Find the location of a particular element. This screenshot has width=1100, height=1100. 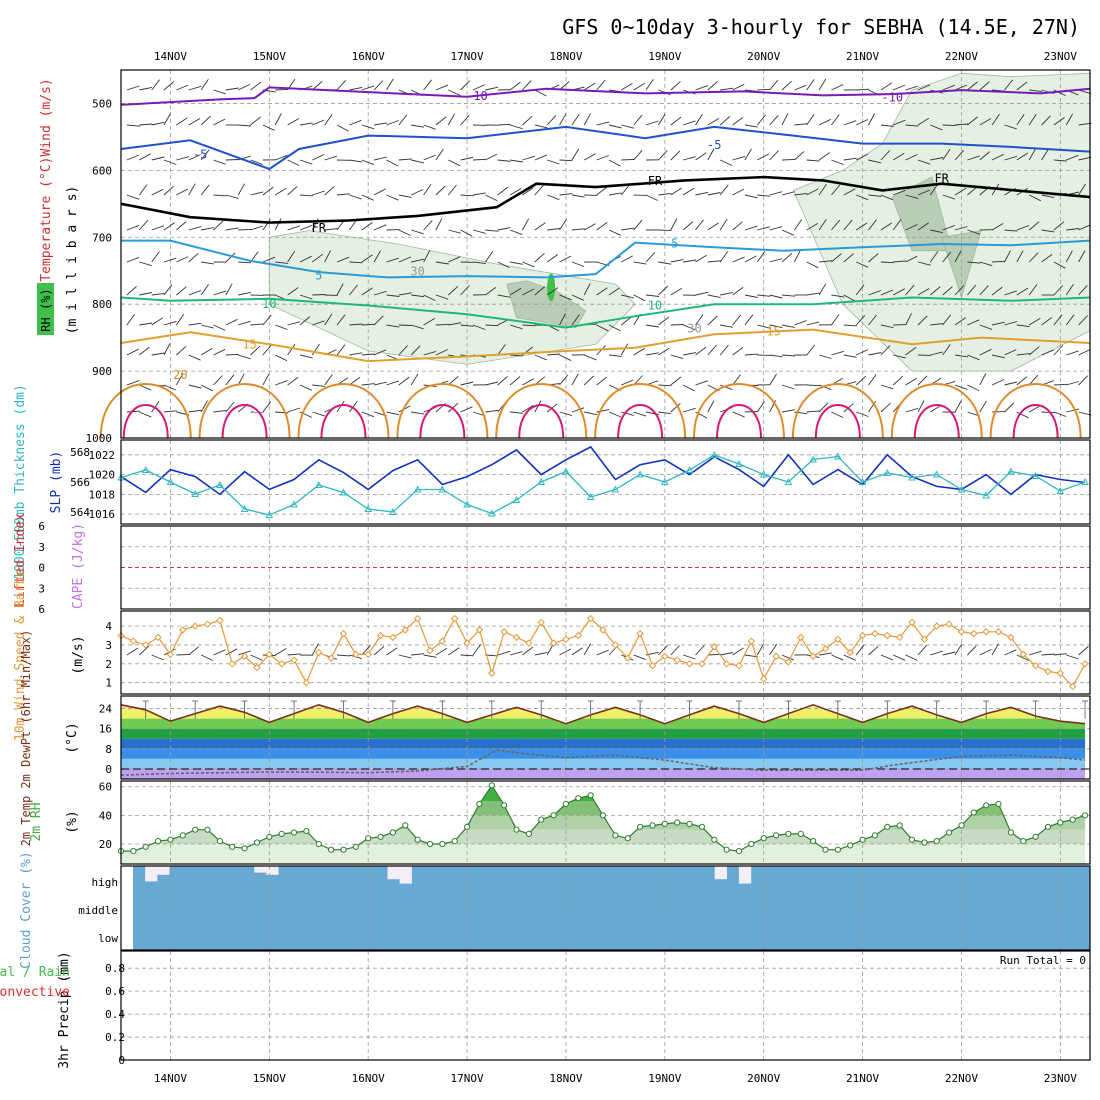

run-total-label: Run Total = 0 is located at coordinates (1043, 960).